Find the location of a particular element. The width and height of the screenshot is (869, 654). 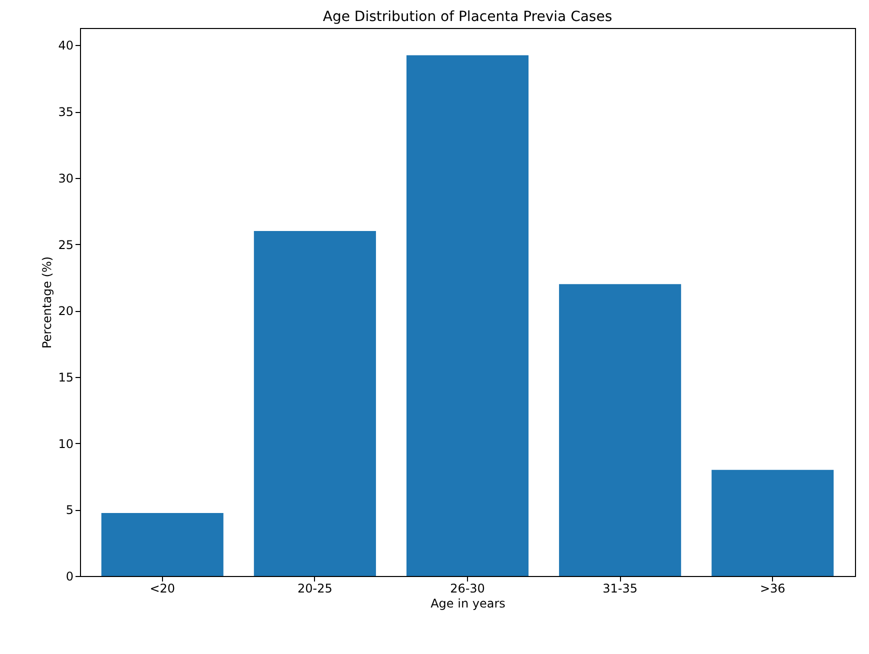

x-tick-label: 31-35 is located at coordinates (620, 589).